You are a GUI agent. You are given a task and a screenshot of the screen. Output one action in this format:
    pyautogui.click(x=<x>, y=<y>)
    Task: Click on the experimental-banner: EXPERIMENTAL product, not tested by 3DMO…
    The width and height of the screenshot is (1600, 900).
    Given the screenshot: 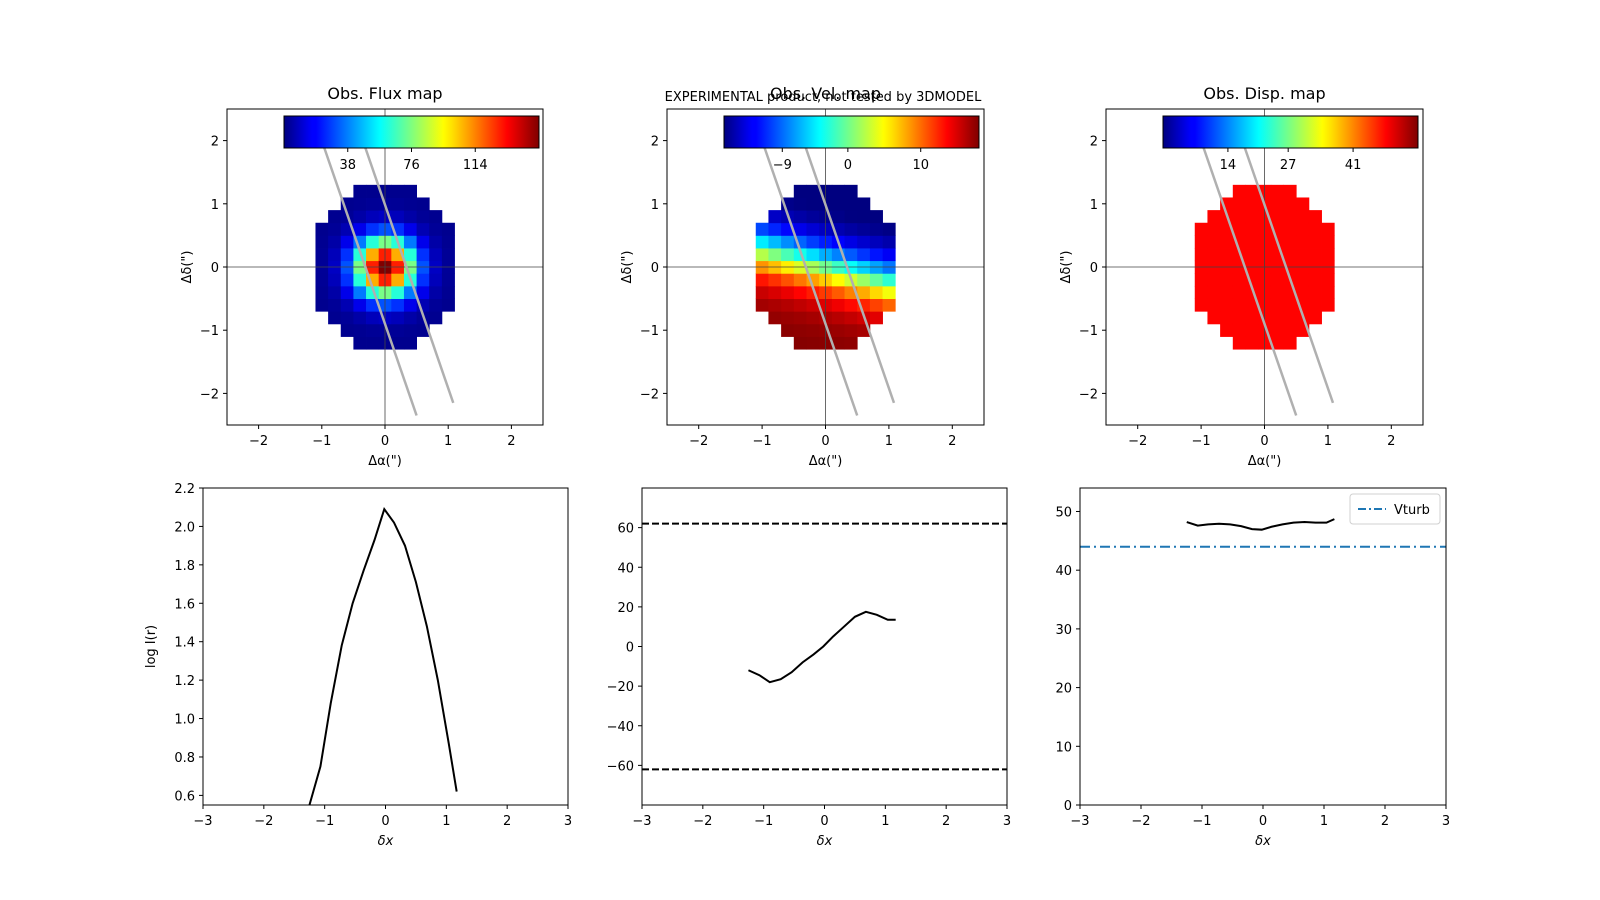 What is the action you would take?
    pyautogui.click(x=823, y=97)
    